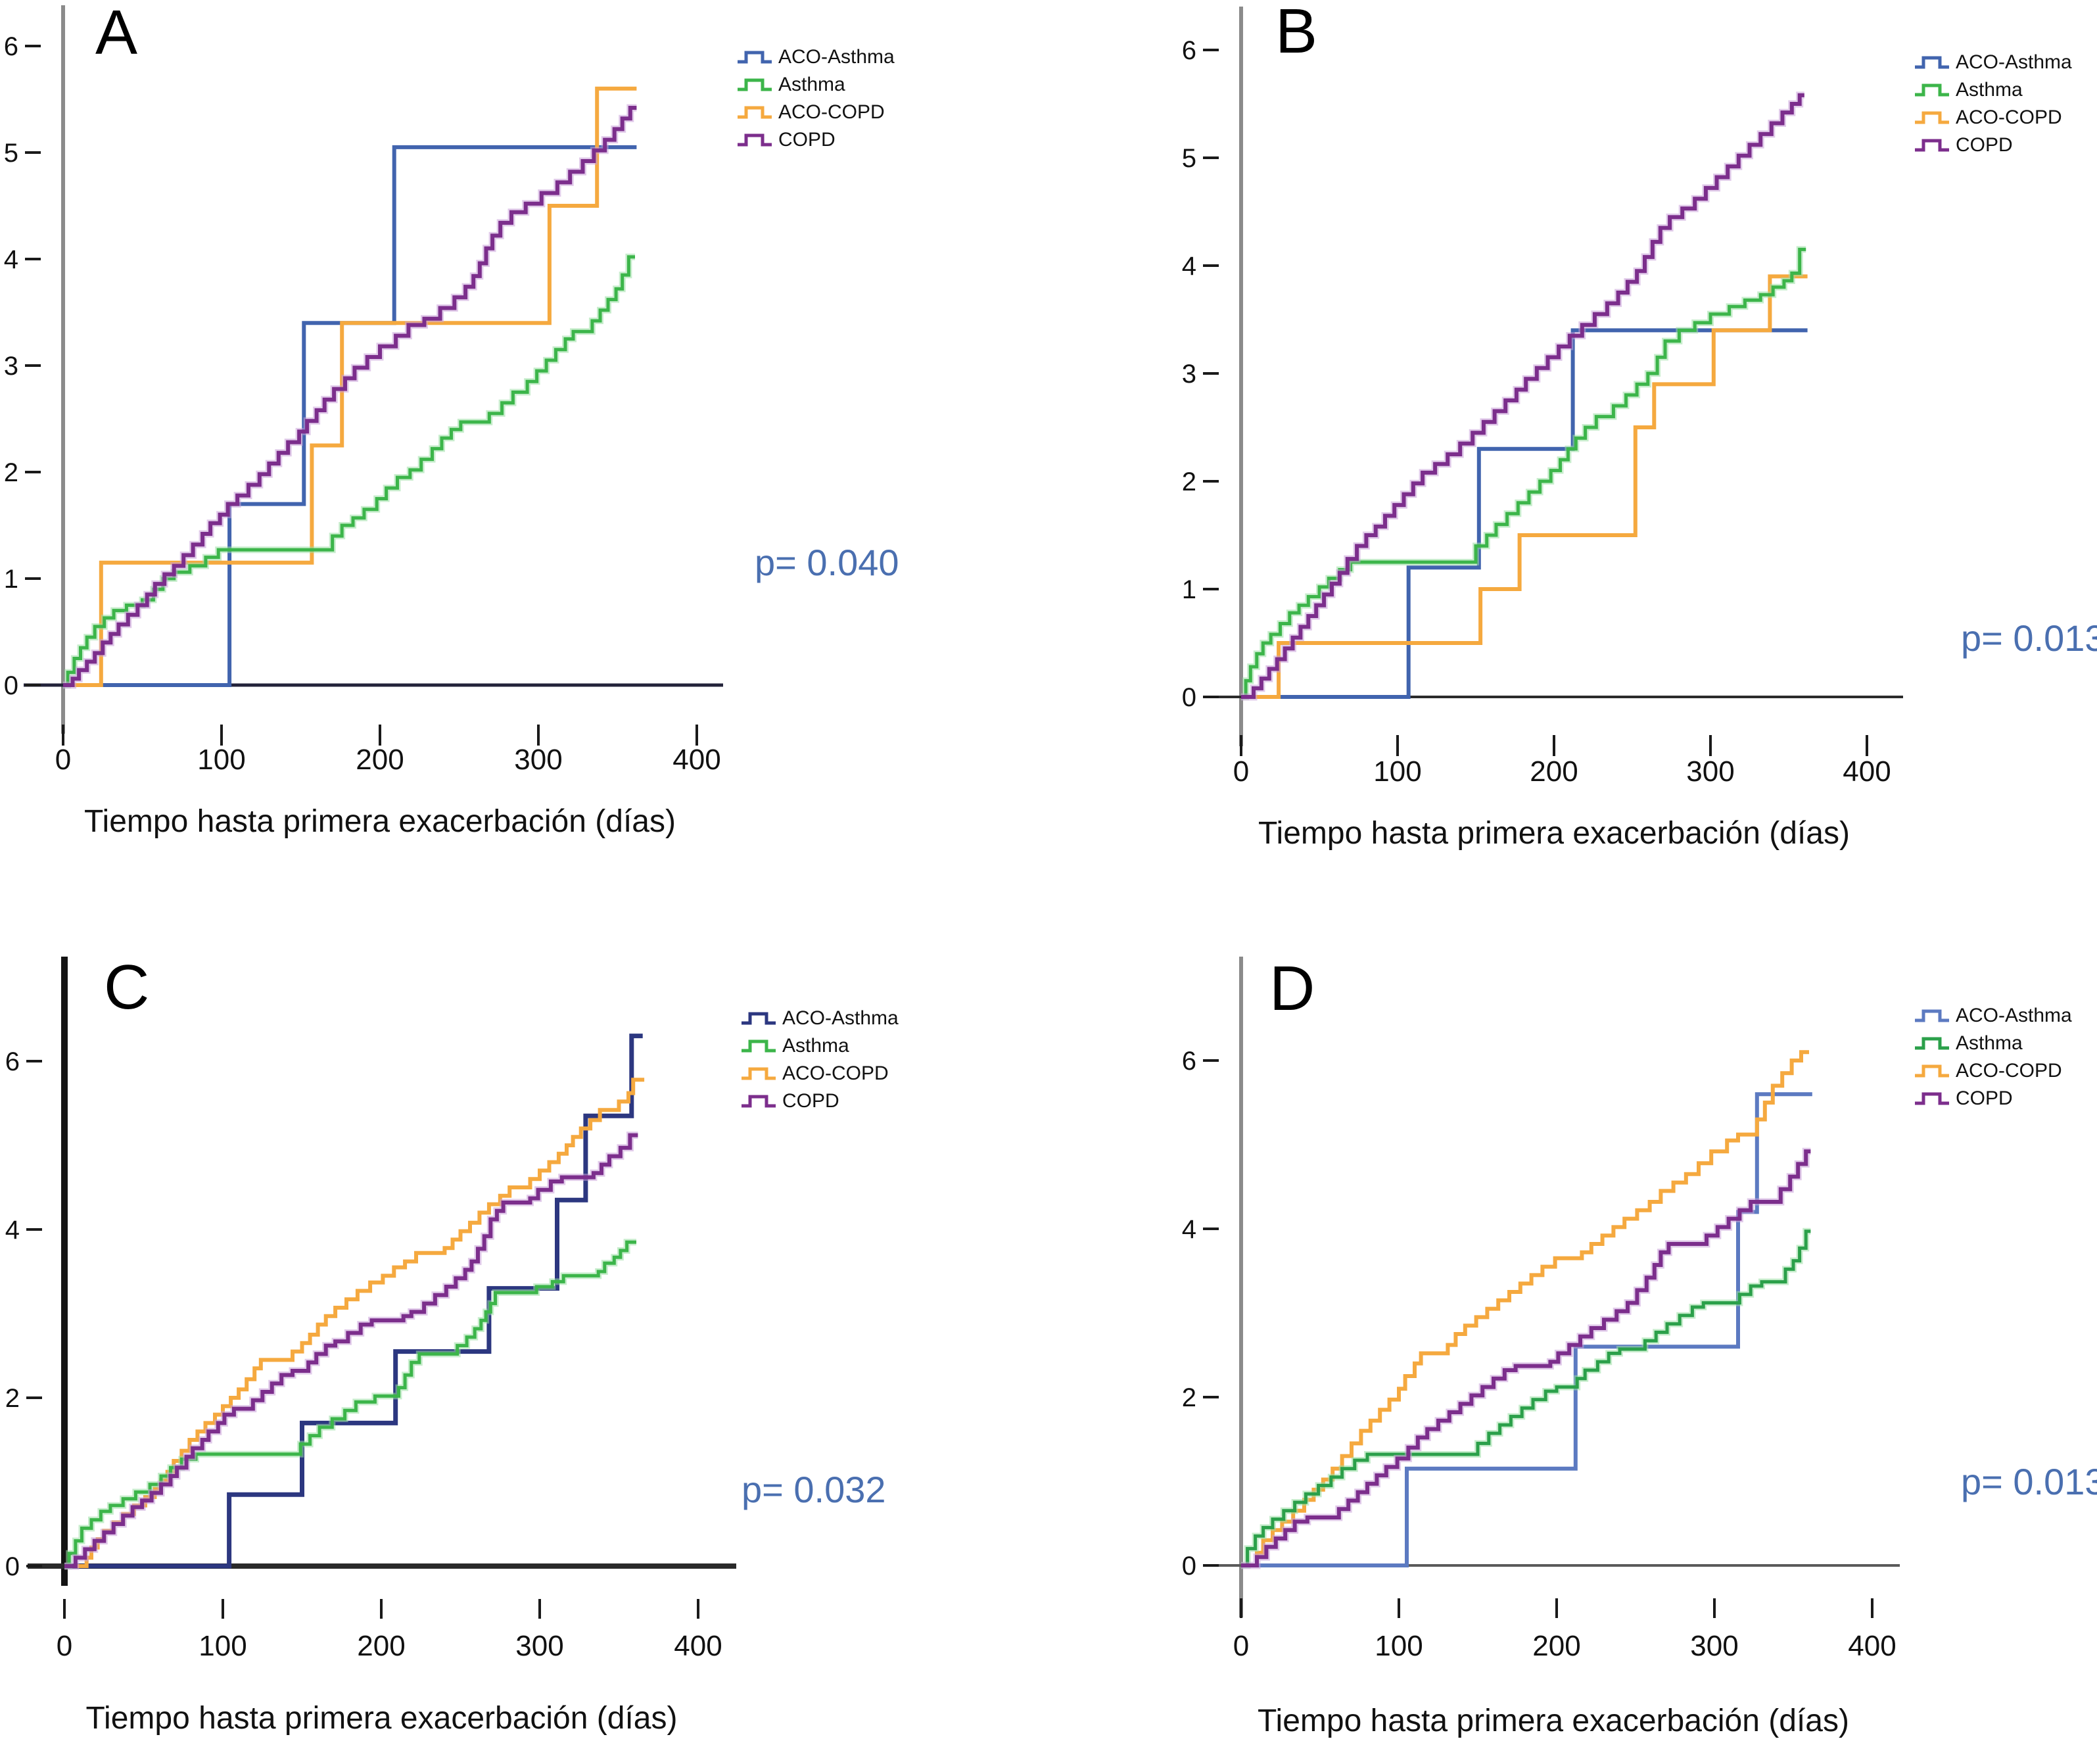  What do you see at coordinates (2029, 1481) in the screenshot?
I see `p-value: p= 0.013` at bounding box center [2029, 1481].